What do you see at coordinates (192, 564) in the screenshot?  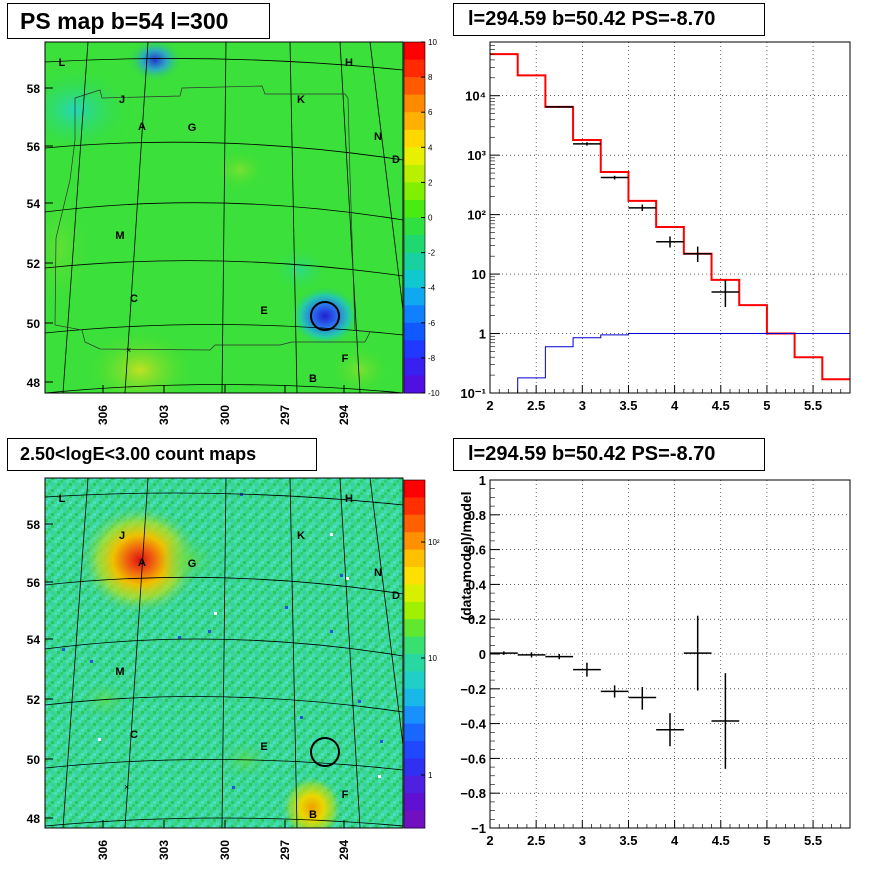 I see `region-label-g: G` at bounding box center [192, 564].